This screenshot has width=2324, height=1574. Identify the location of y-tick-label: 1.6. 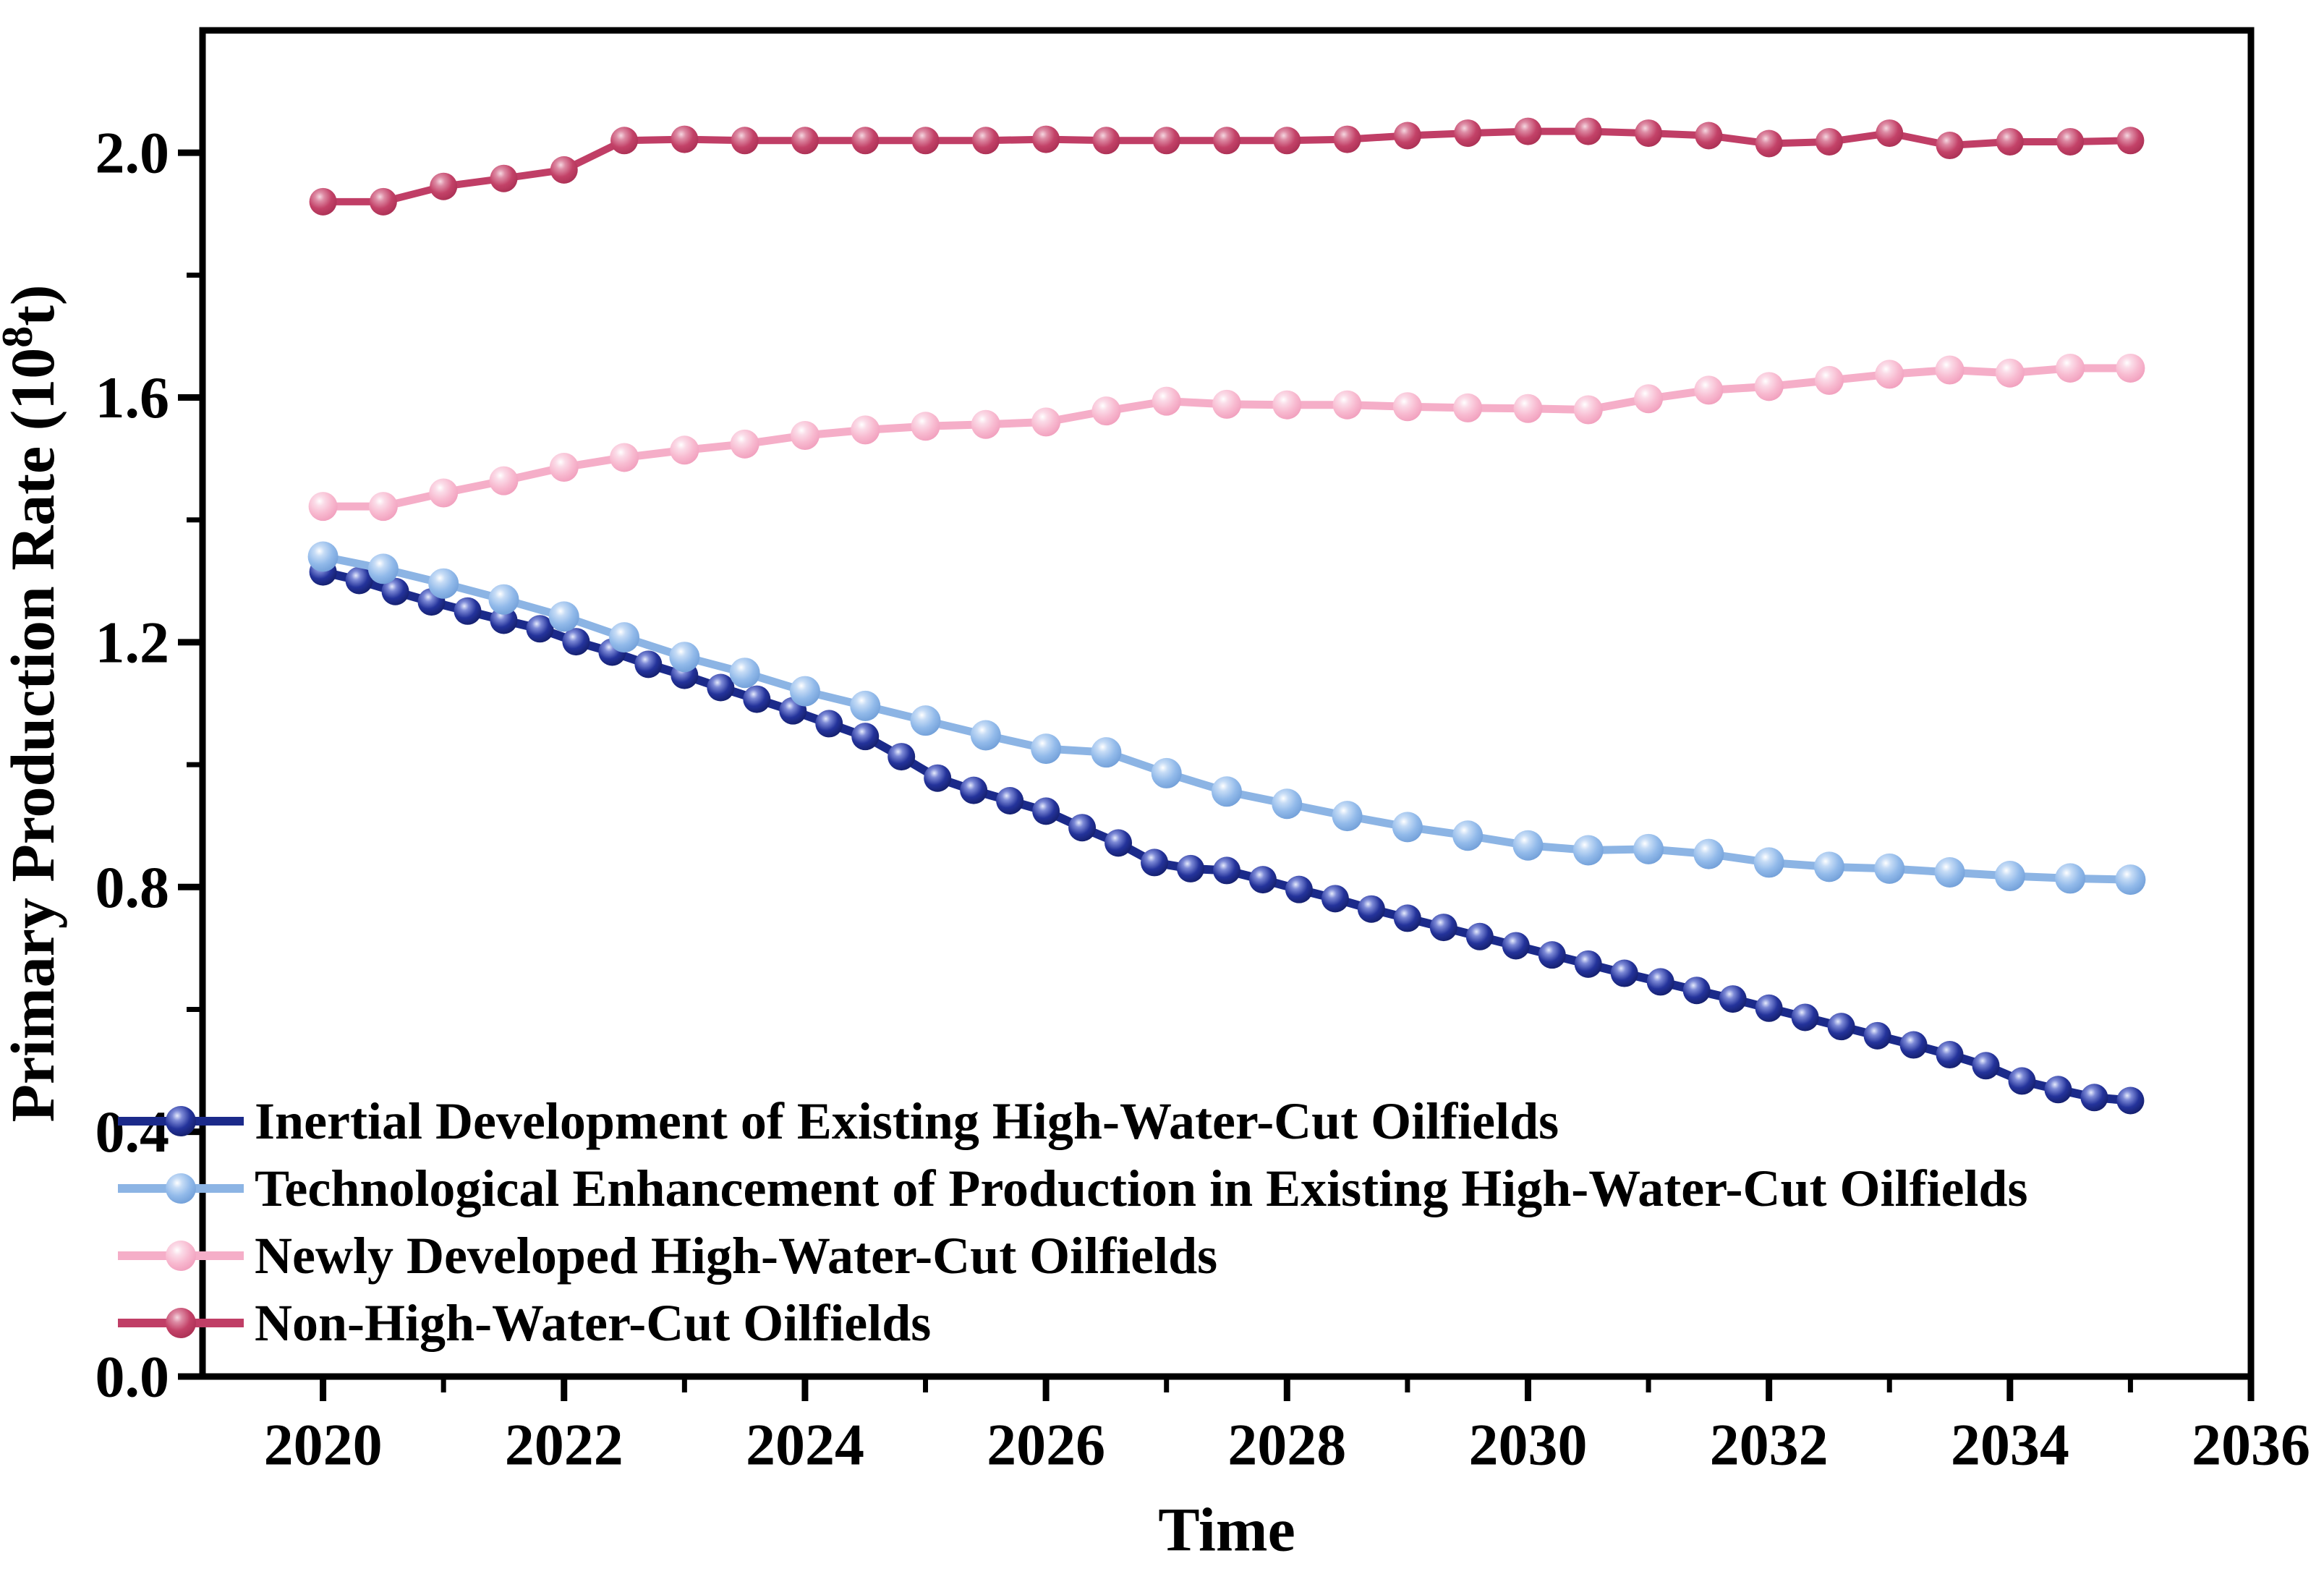
(132, 397).